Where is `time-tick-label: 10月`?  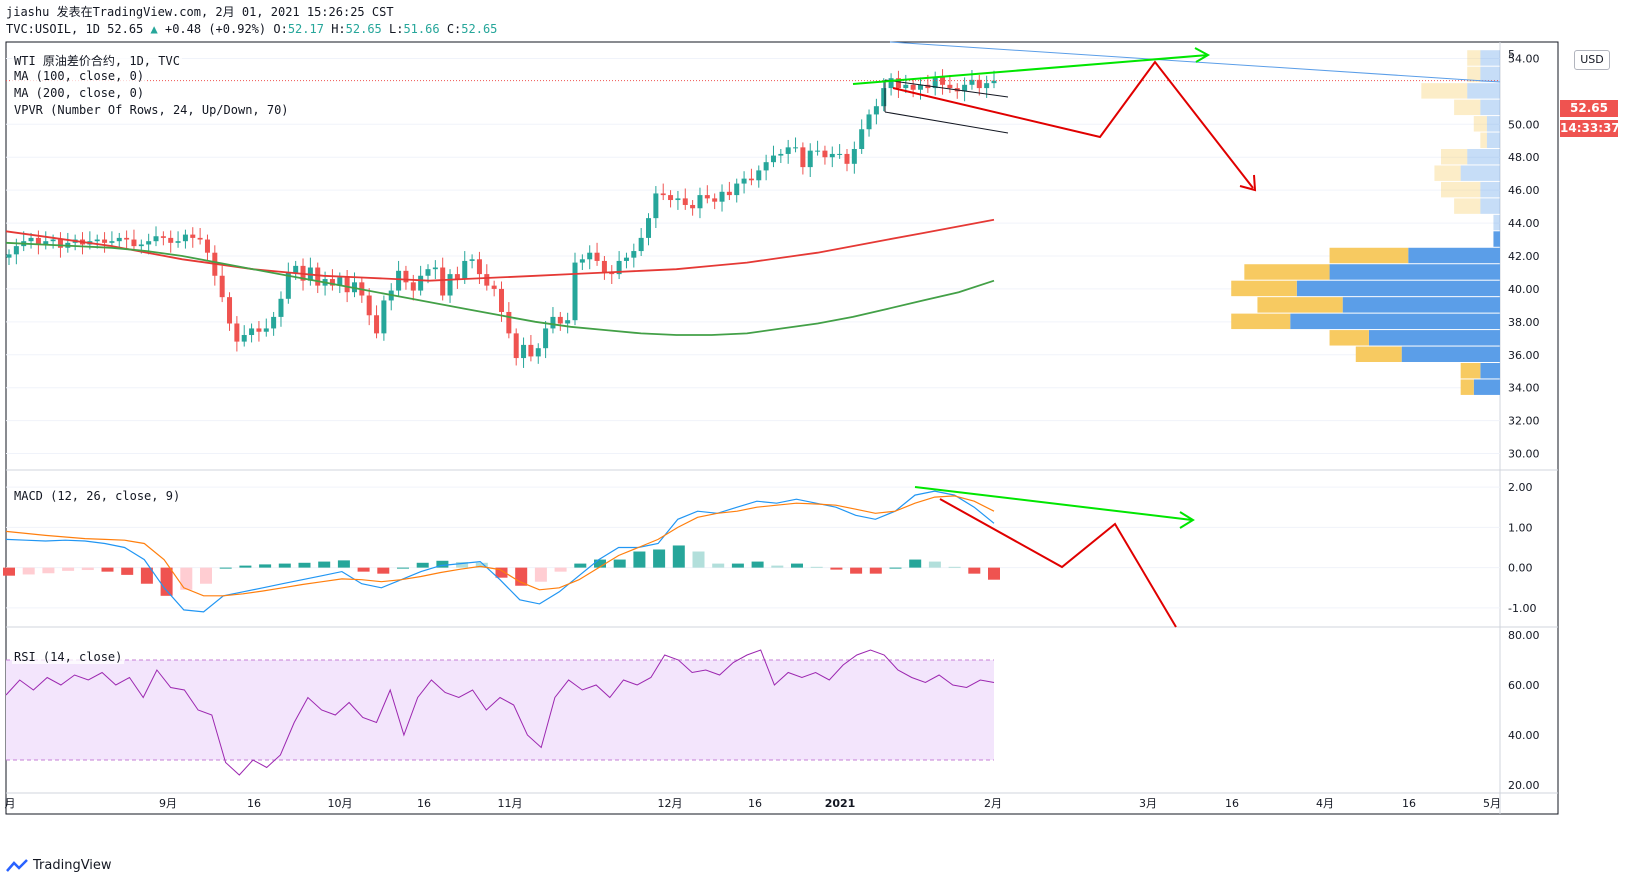
time-tick-label: 10月 is located at coordinates (340, 803).